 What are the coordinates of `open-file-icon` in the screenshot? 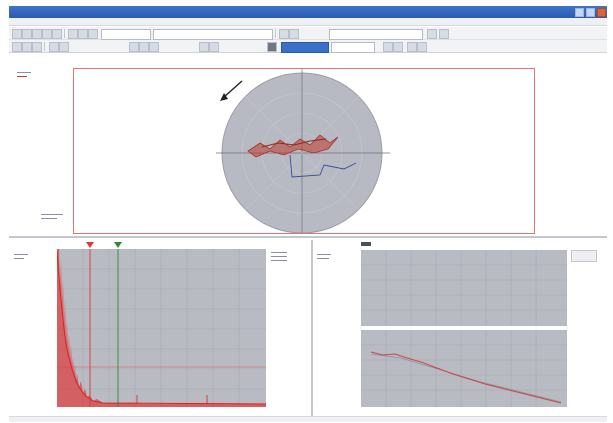 It's located at (27, 34).